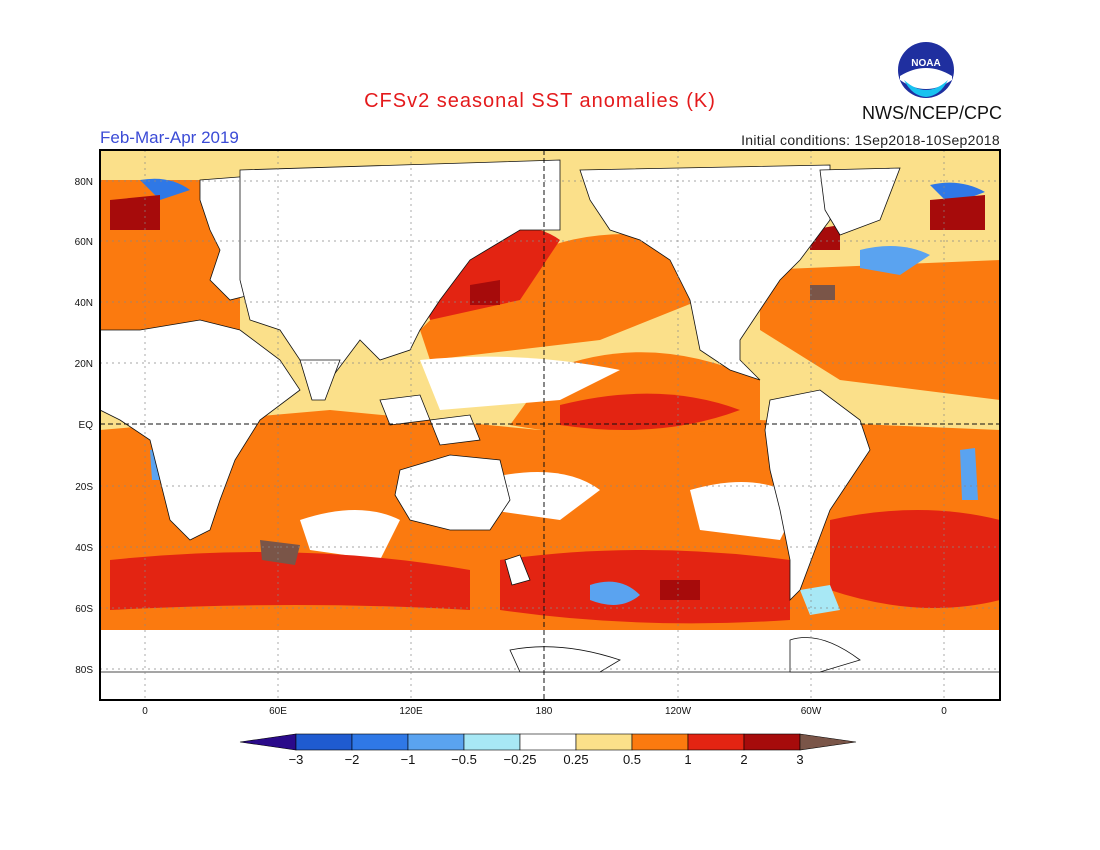  What do you see at coordinates (84, 182) in the screenshot?
I see `lat-label: 80N` at bounding box center [84, 182].